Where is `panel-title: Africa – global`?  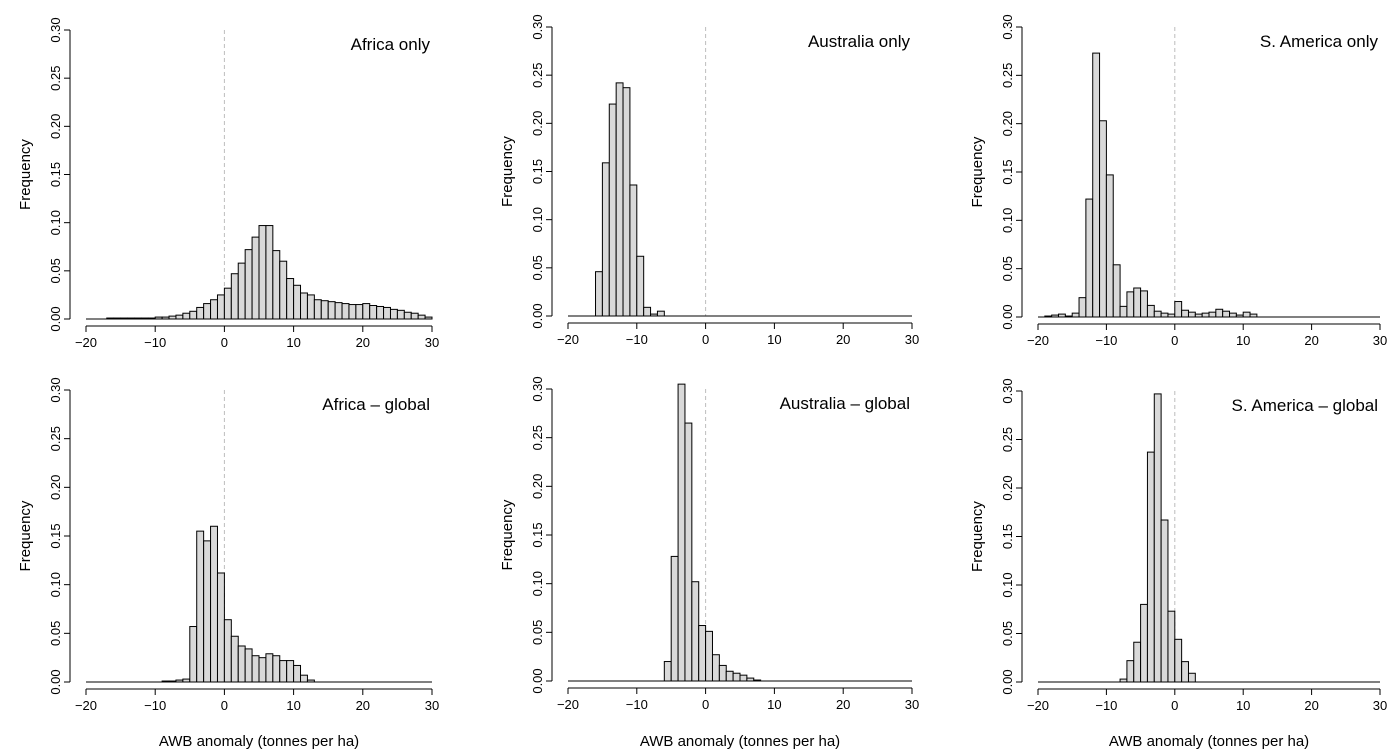 panel-title: Africa – global is located at coordinates (376, 404).